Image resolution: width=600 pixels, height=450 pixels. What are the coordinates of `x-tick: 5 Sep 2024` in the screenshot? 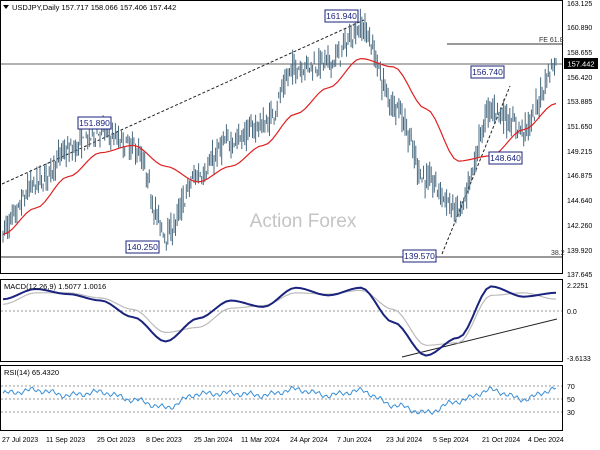 It's located at (451, 440).